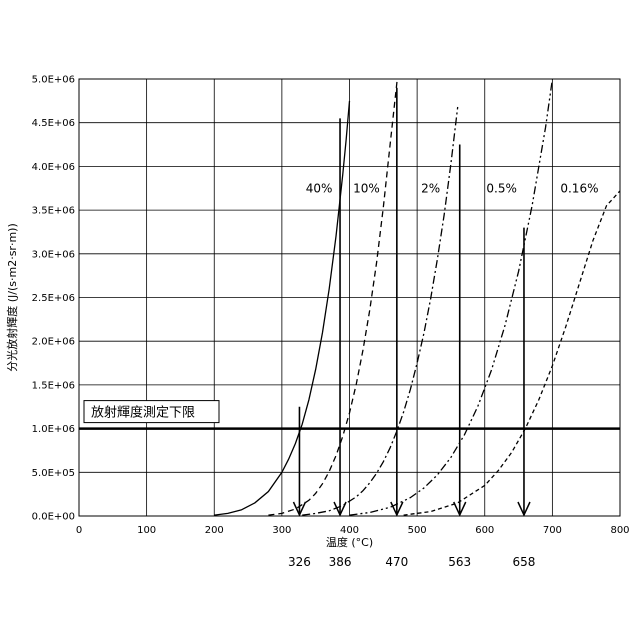 Image resolution: width=640 pixels, height=640 pixels. Describe the element at coordinates (299, 562) in the screenshot. I see `marker-label: 326` at that location.